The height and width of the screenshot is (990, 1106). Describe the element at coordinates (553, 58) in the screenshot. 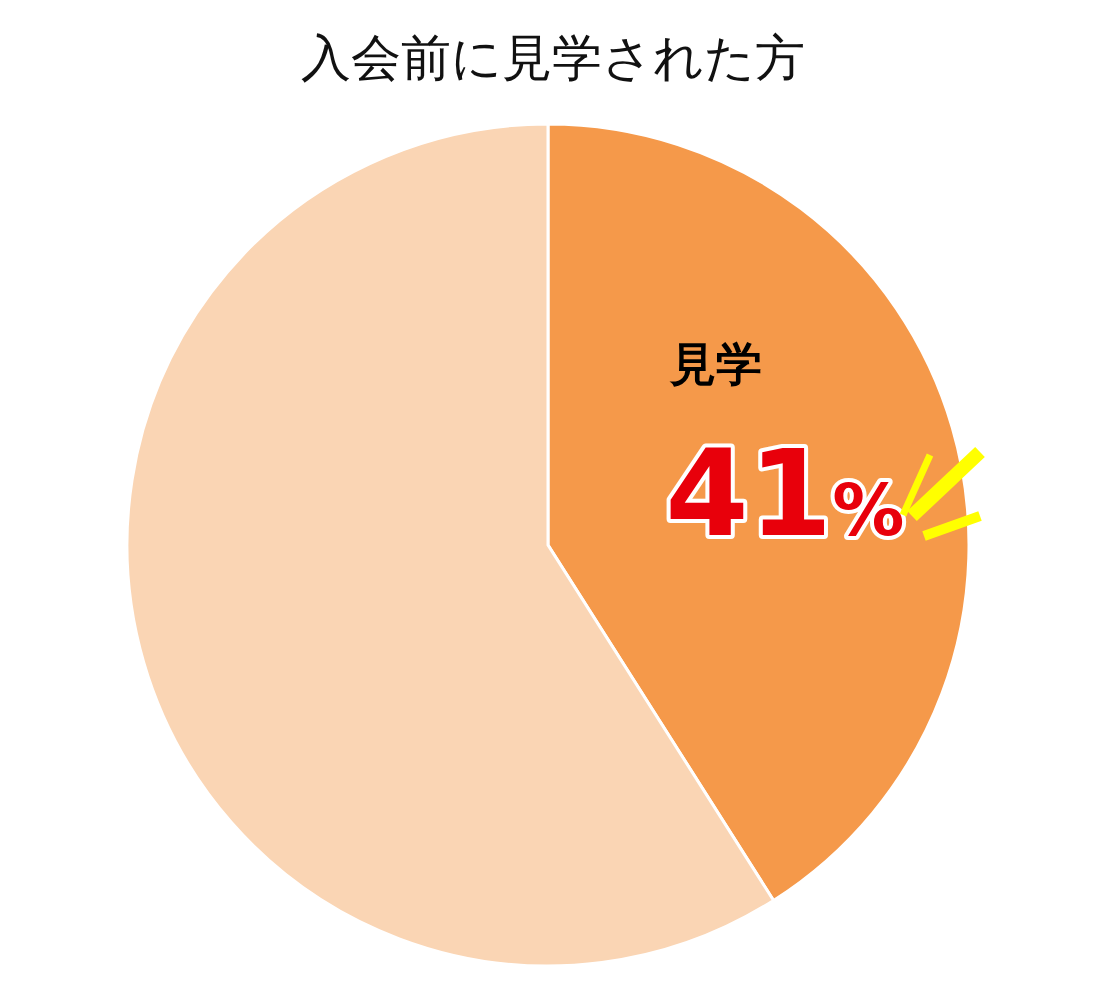

I see `chart-title: 入会前に見学された方` at that location.